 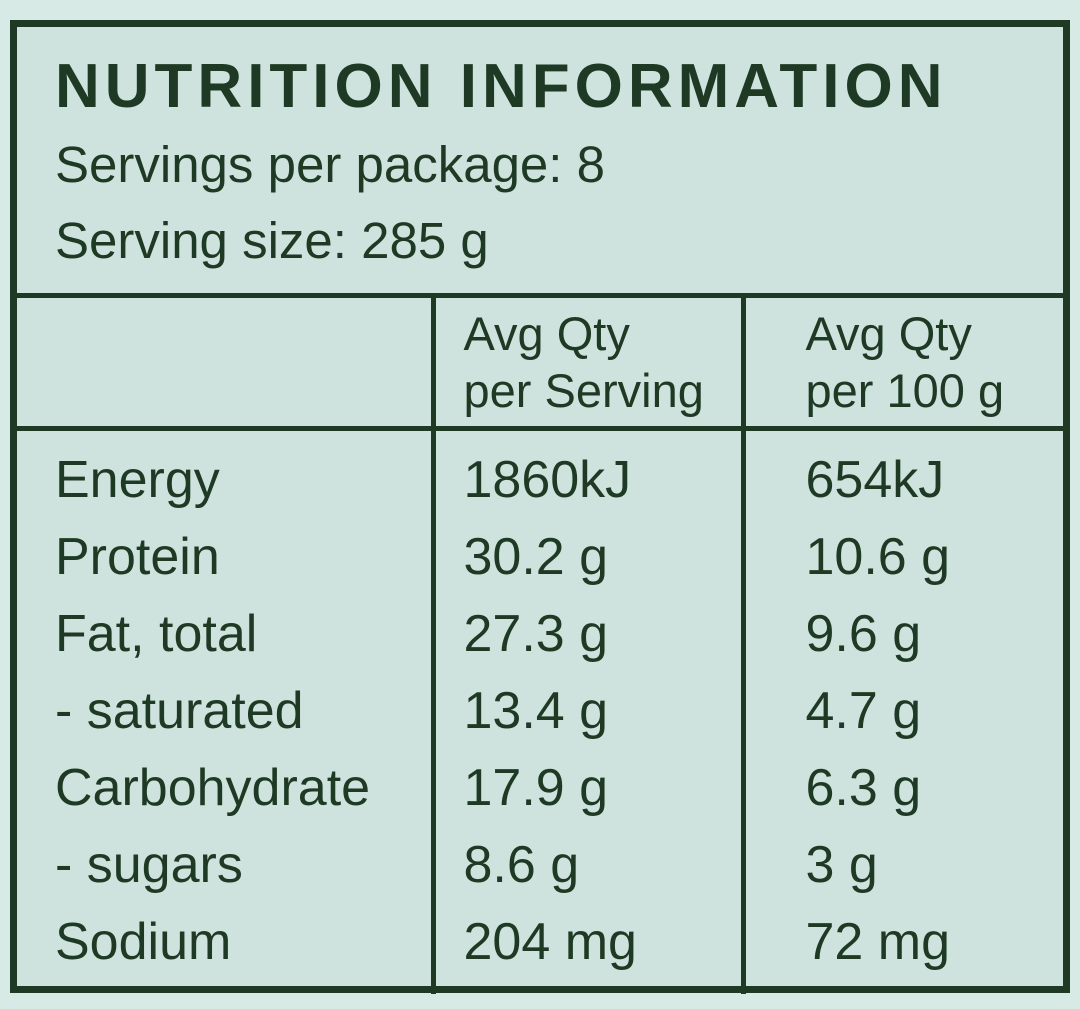 What do you see at coordinates (501, 86) in the screenshot?
I see `panel-title: NUTRITION INFORMATION` at bounding box center [501, 86].